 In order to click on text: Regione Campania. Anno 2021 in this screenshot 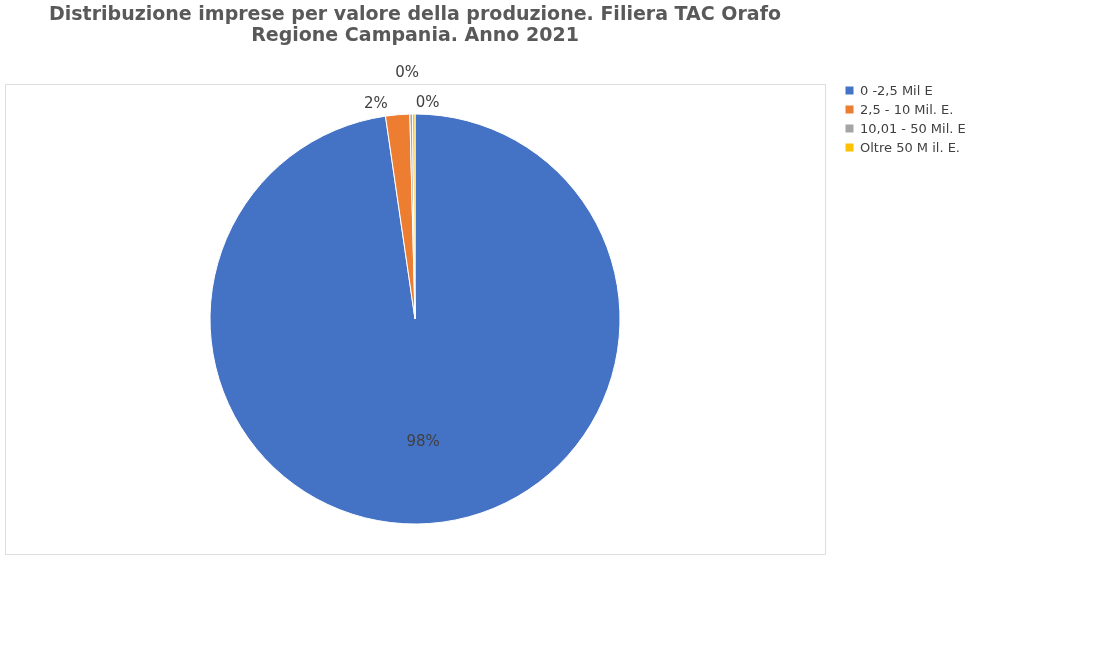, I will do `click(415, 34)`.